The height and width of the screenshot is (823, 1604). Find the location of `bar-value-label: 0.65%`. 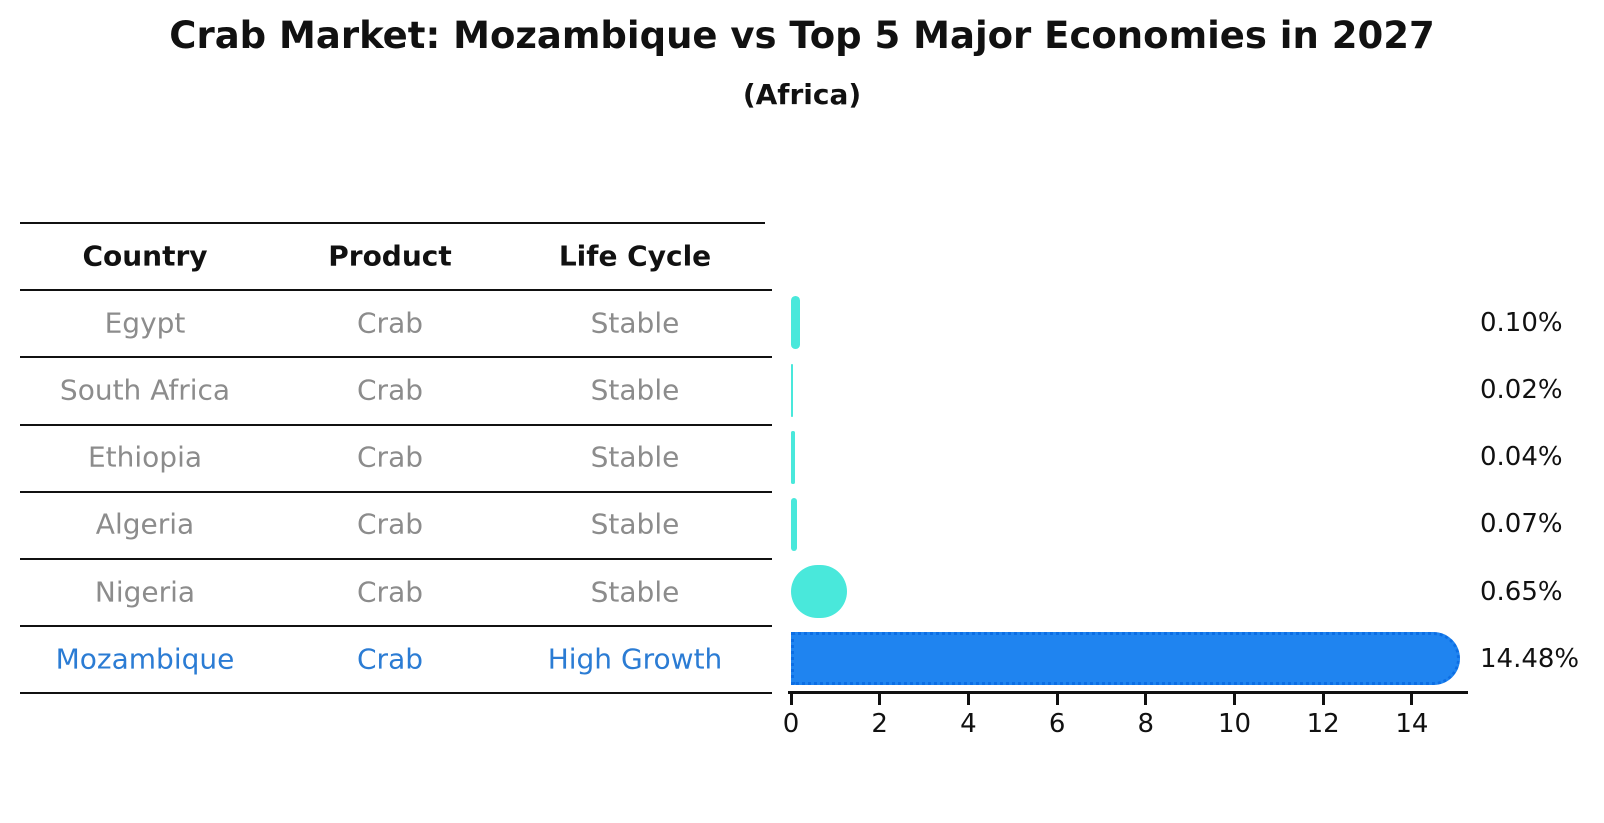

bar-value-label: 0.65% is located at coordinates (1521, 591).